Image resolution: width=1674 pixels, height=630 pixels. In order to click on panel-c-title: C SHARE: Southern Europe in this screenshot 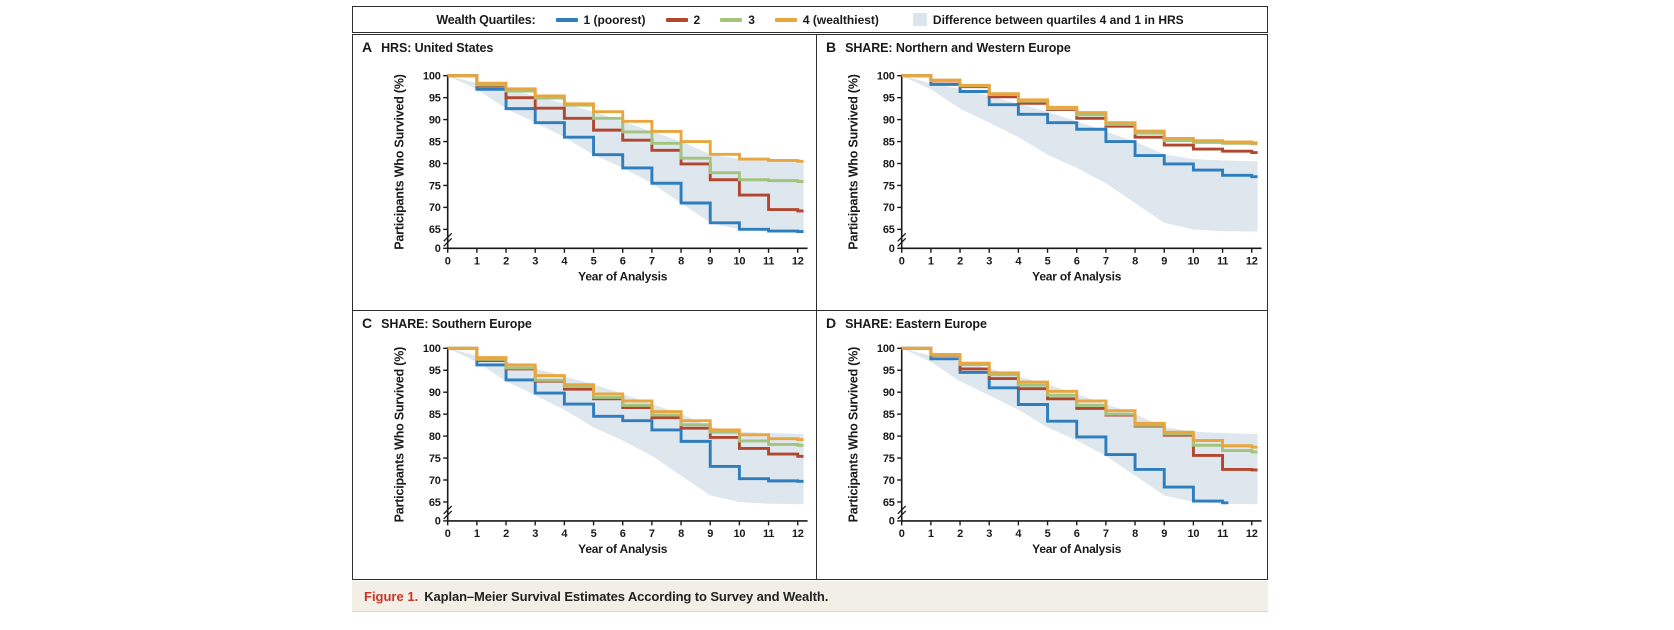, I will do `click(447, 323)`.